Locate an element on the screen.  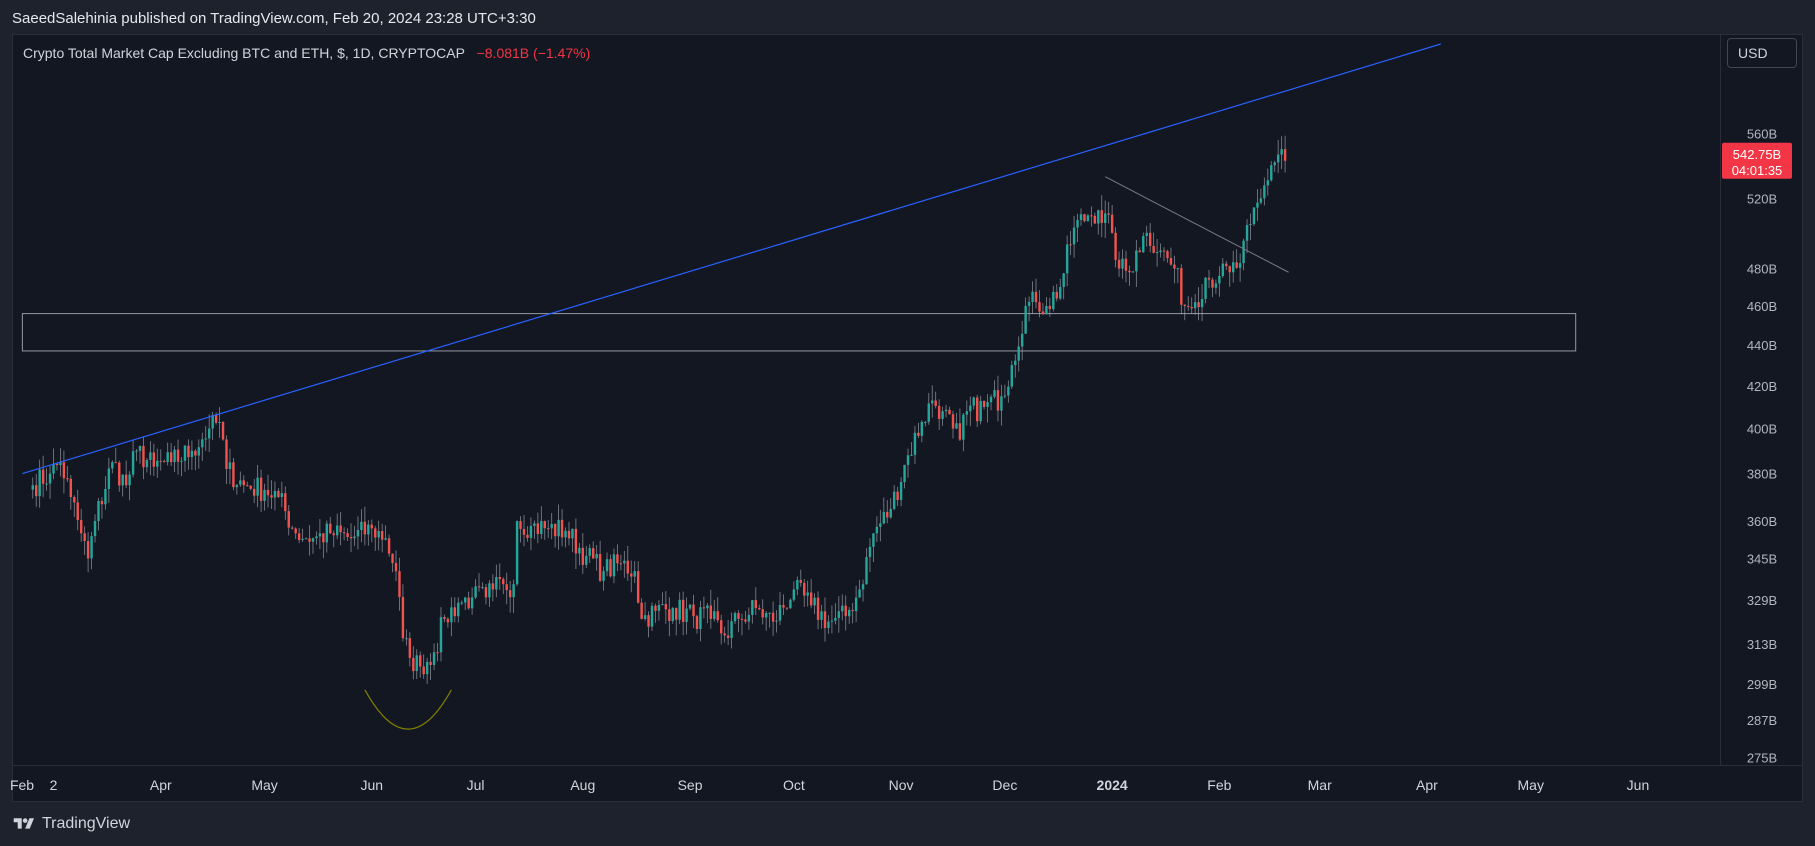
bar-countdown-label: 04:01:35 is located at coordinates (1757, 170).